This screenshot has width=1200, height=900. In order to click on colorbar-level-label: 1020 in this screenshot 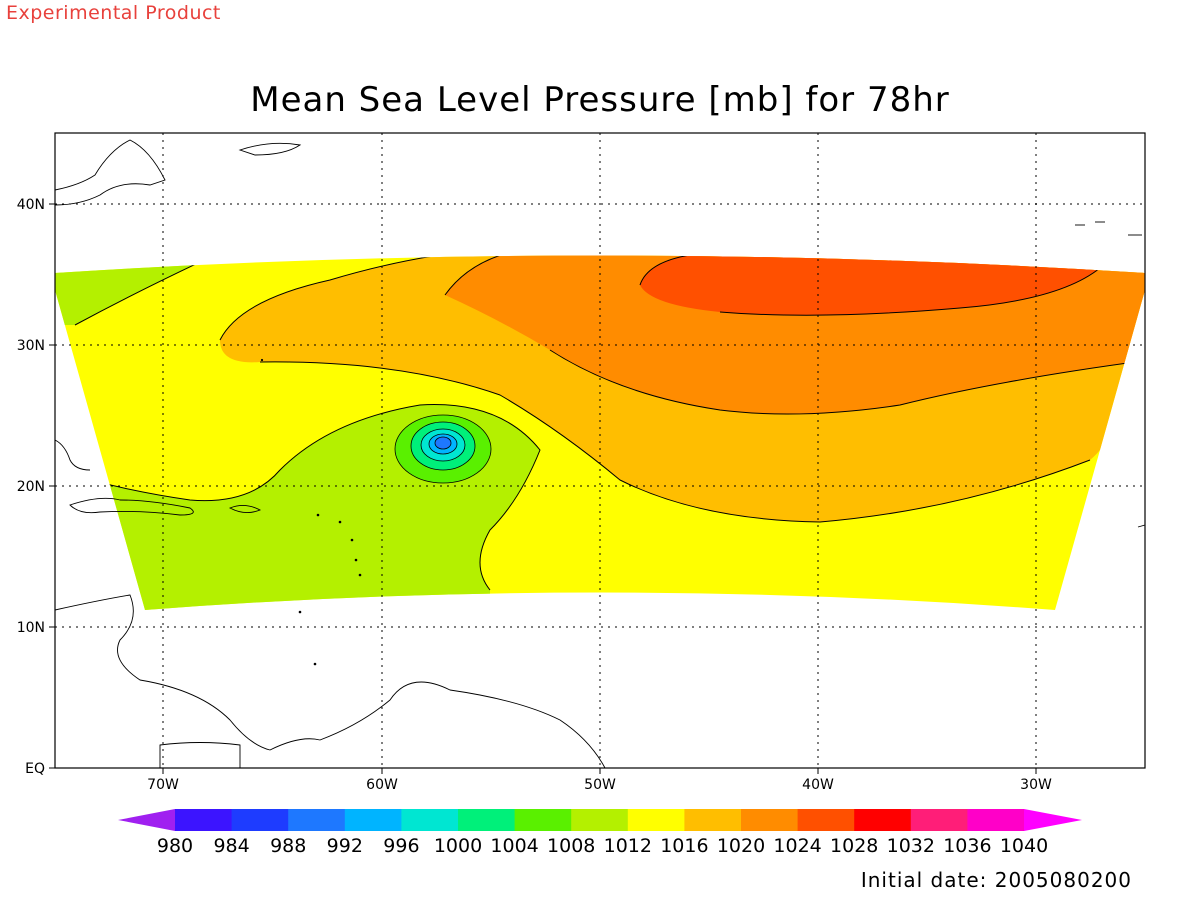, I will do `click(741, 846)`.